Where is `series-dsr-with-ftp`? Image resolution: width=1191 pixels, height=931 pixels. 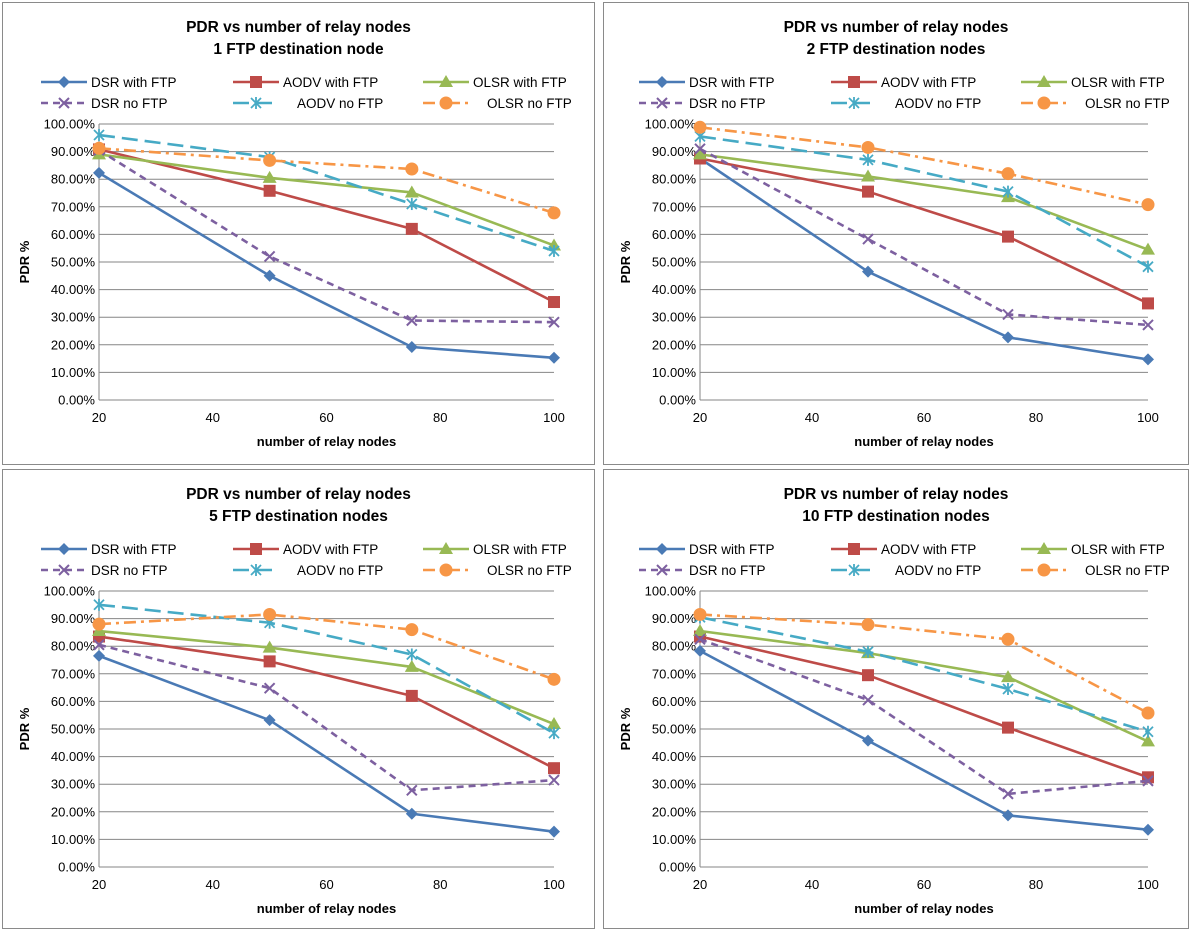
series-dsr-with-ftp is located at coordinates (924, 740).